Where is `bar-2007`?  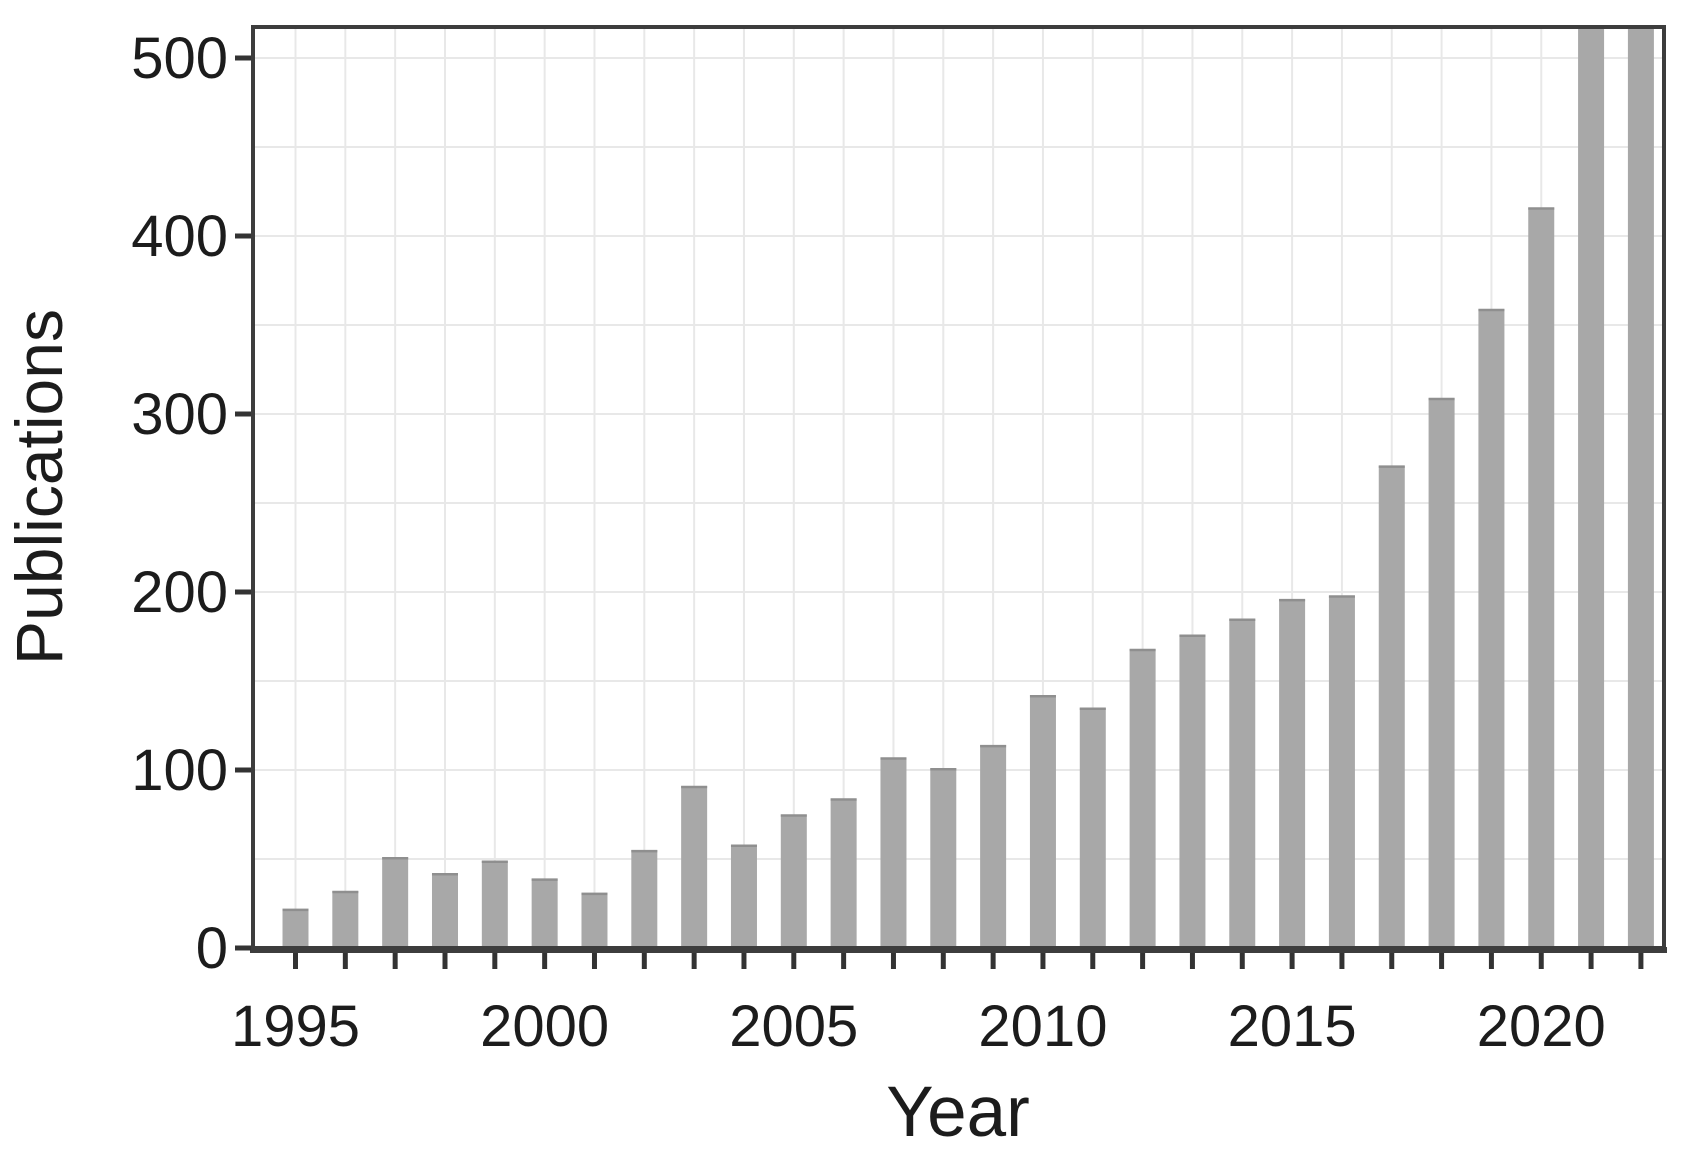 bar-2007 is located at coordinates (893, 852).